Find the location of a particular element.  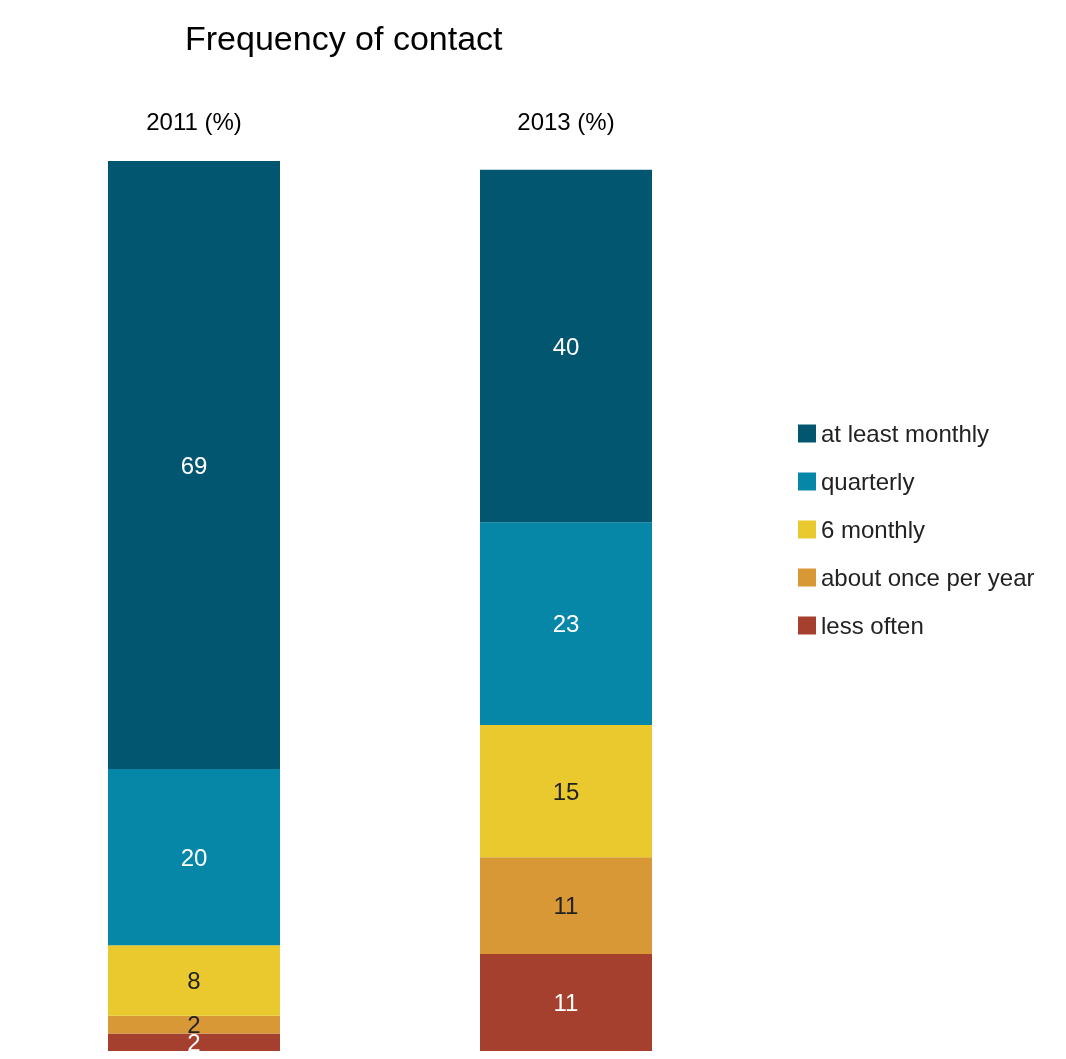

data-label: 20 is located at coordinates (194, 857).